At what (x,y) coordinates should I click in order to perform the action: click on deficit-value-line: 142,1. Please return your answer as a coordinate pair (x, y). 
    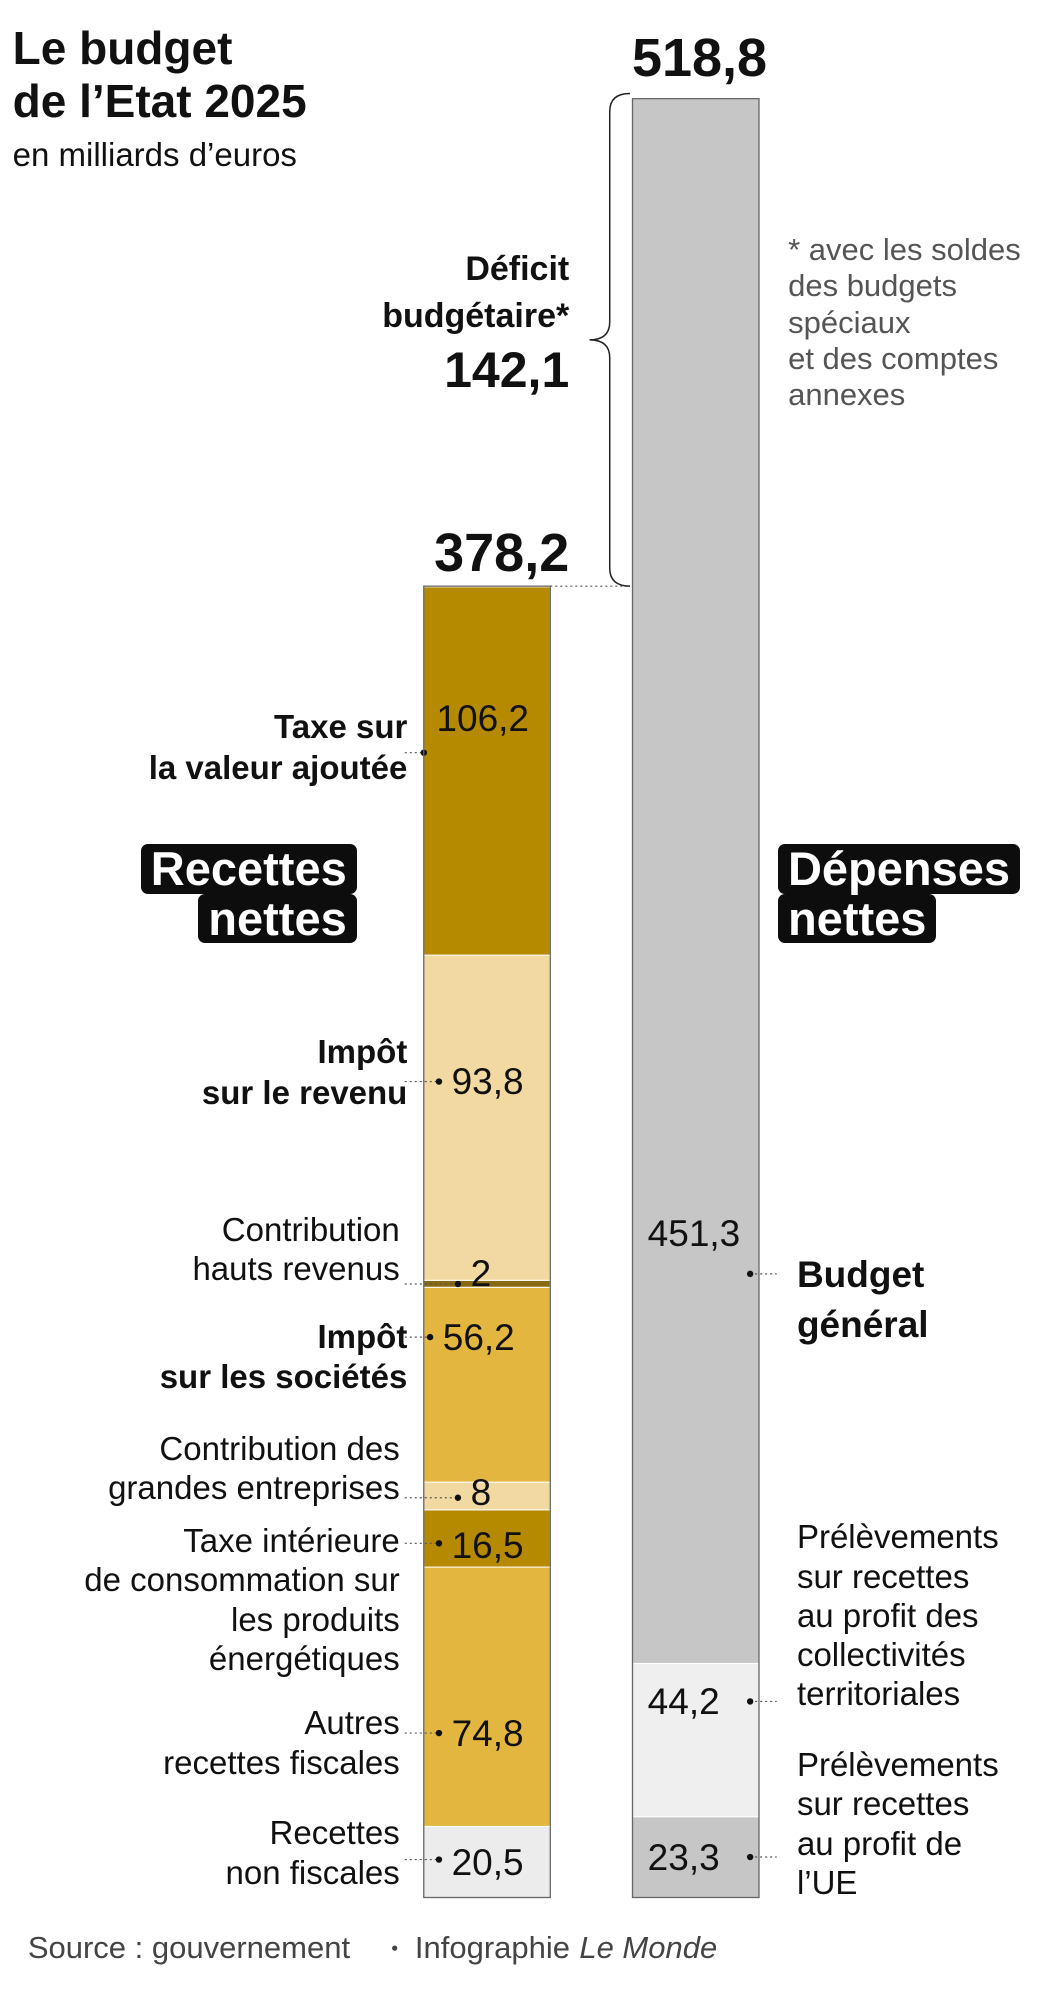
    Looking at the image, I should click on (507, 369).